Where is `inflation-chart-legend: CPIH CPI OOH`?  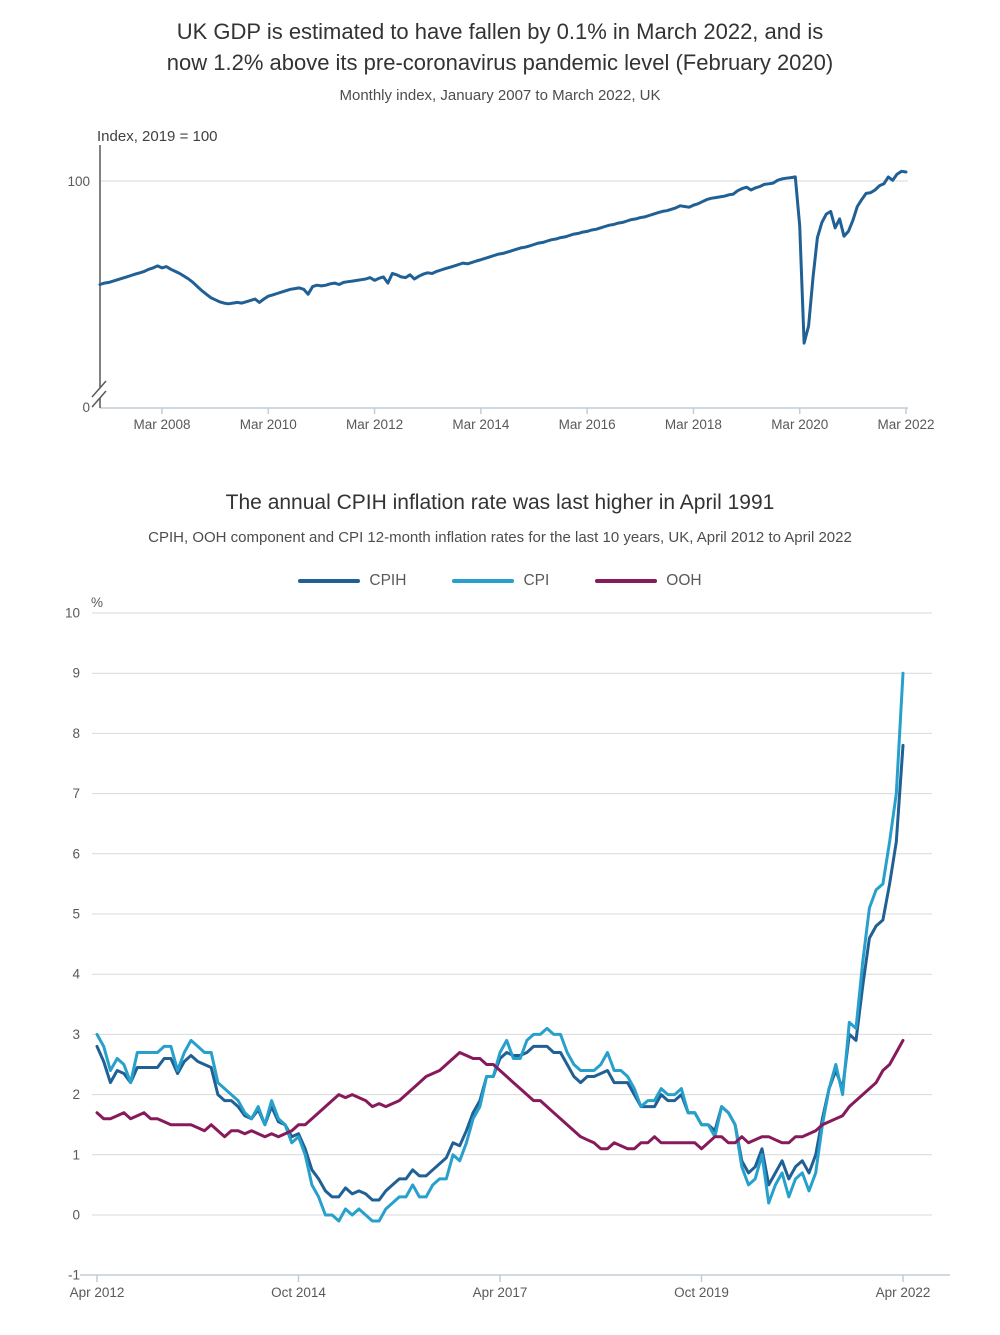
inflation-chart-legend: CPIH CPI OOH is located at coordinates (500, 581).